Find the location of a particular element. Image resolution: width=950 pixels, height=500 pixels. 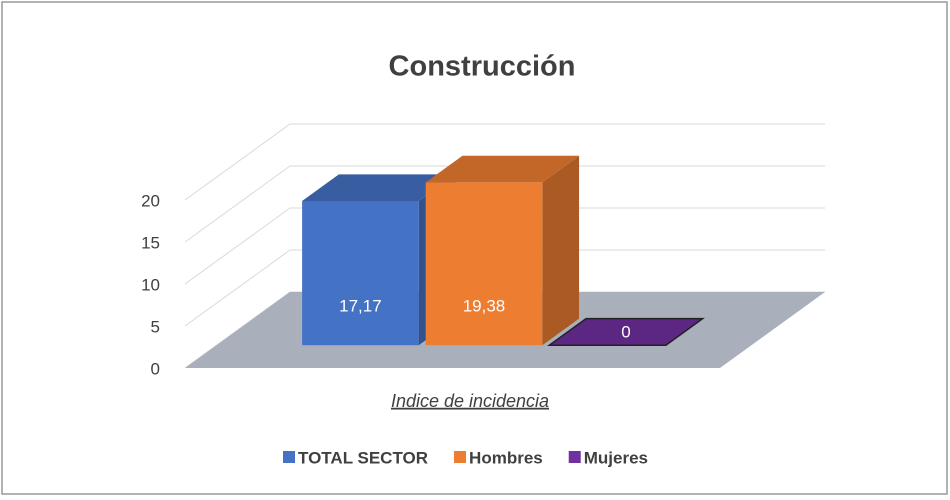

y-tick-label: 5 is located at coordinates (155, 326).